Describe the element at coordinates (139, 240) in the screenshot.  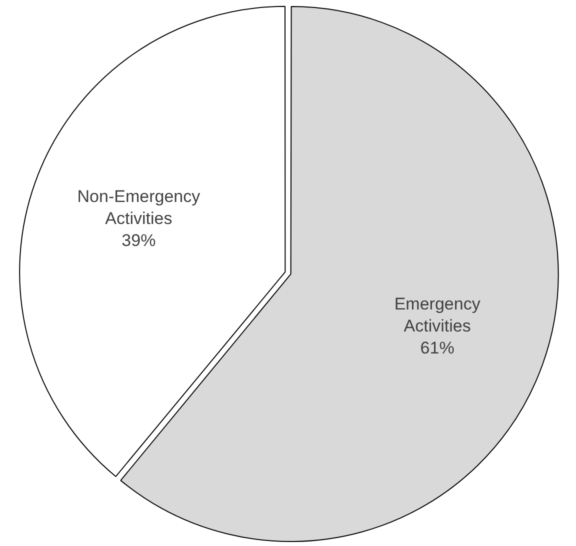
I see `data-label: 39%` at that location.